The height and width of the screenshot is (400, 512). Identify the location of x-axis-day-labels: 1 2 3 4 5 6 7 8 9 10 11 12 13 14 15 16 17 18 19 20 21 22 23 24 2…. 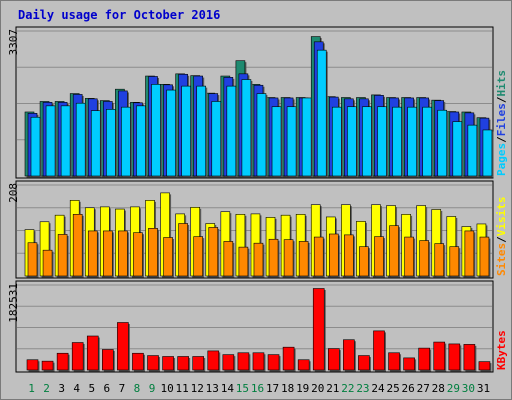
(259, 388).